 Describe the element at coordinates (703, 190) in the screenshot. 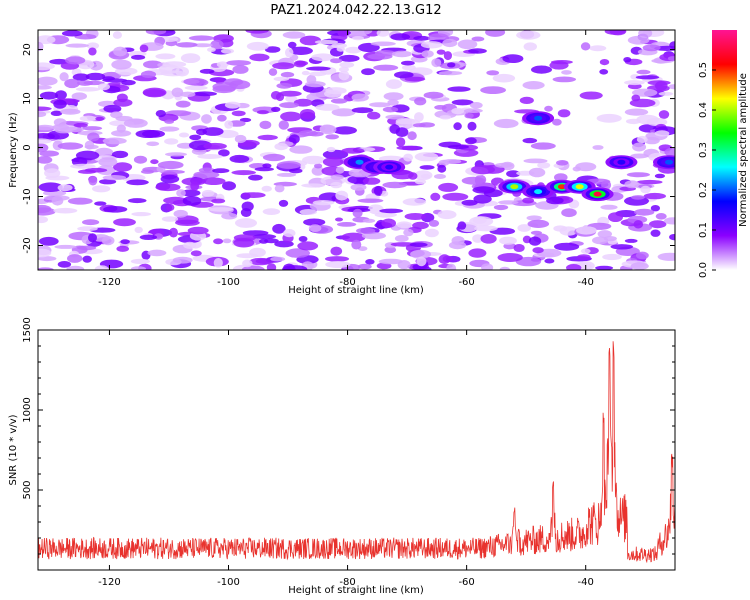

I see `colorbar-tick-label: 0.2` at that location.